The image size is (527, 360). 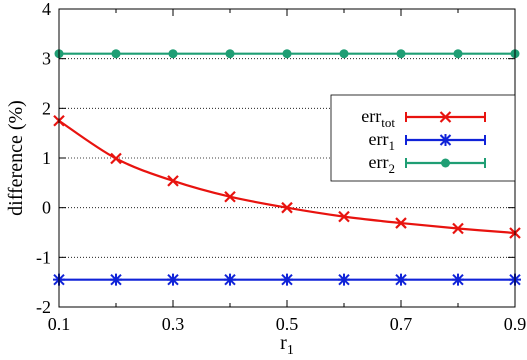 I want to click on y-axis-label: difference (%), so click(x=16, y=158).